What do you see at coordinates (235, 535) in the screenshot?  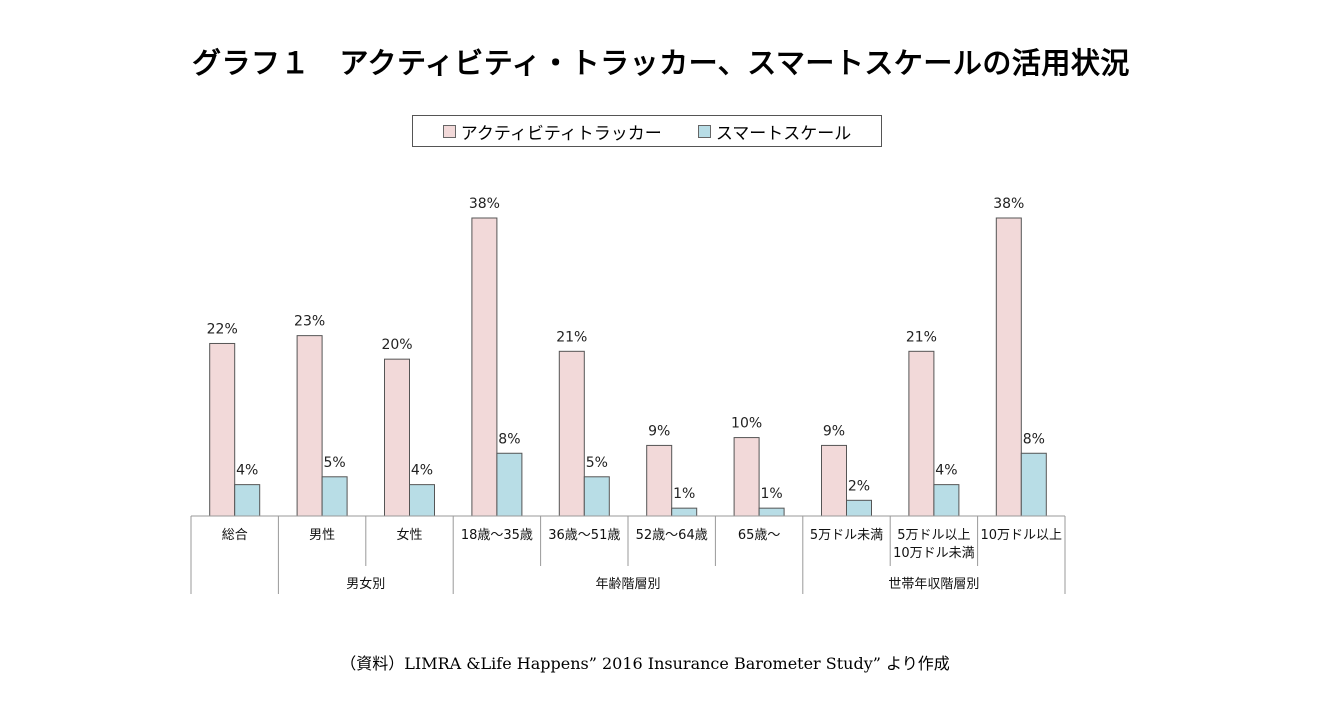 I see `category-label-0: 総合` at bounding box center [235, 535].